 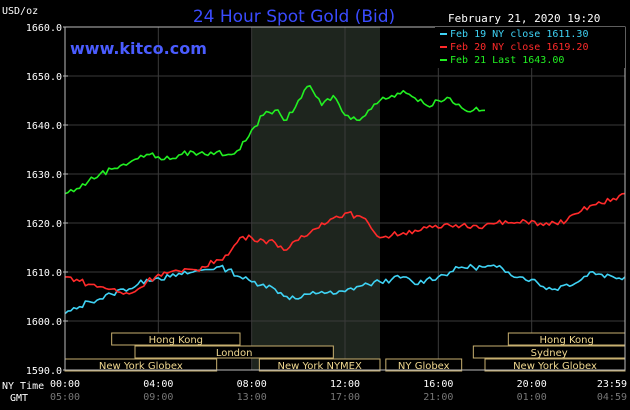 I want to click on y-tick-label: 1650.0, so click(x=44, y=77).